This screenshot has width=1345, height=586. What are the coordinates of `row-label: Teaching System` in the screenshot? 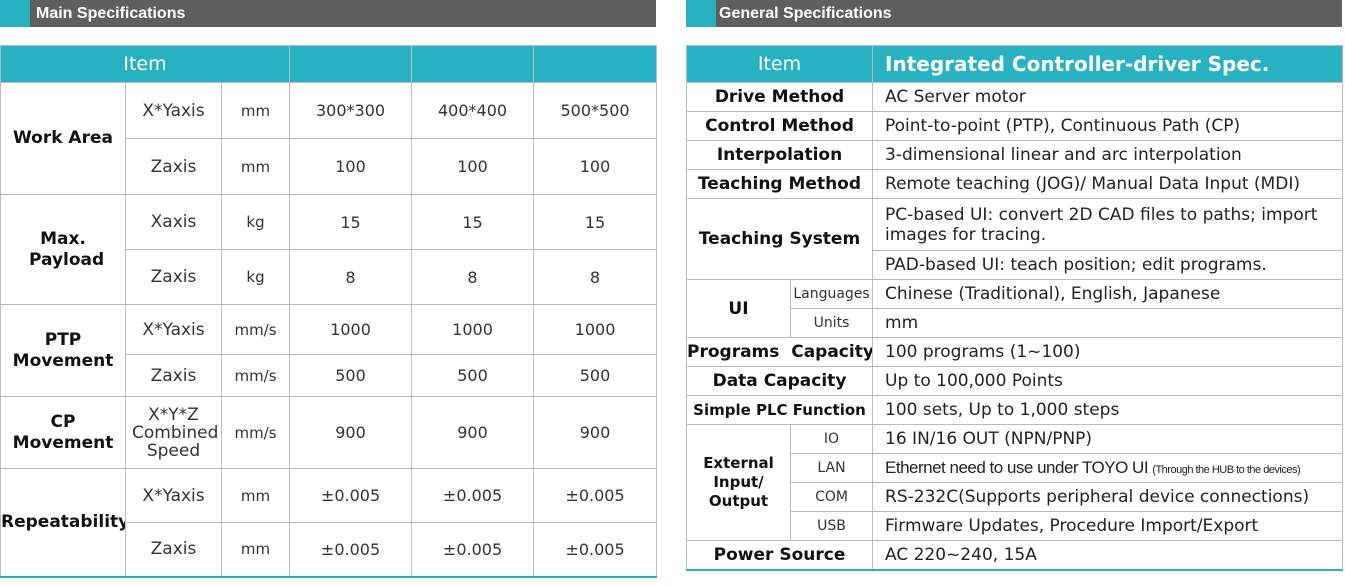 It's located at (779, 239).